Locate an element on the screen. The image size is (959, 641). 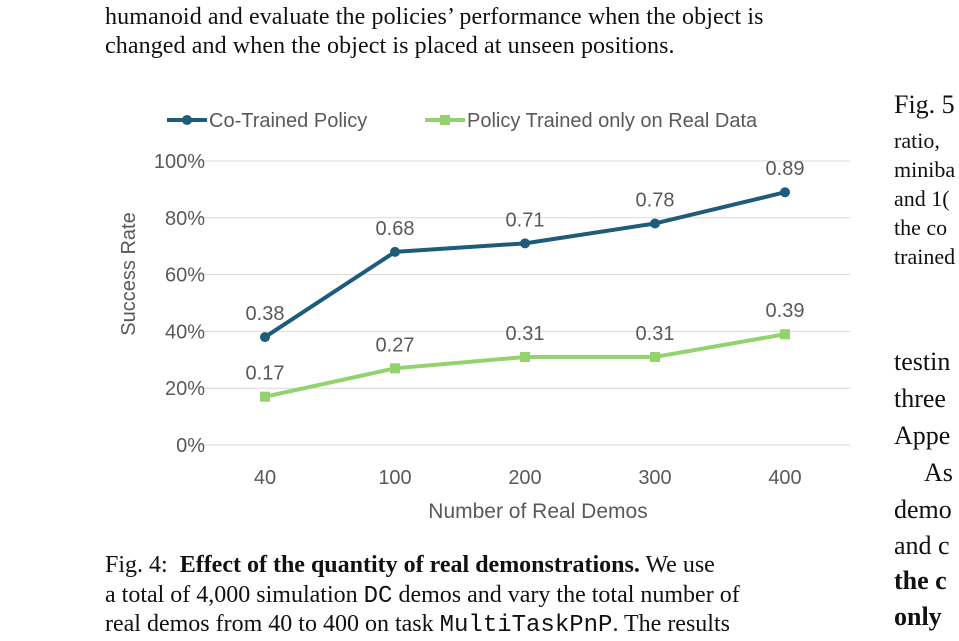
right-caption-fig5: Fig. 5 is located at coordinates (924, 104).